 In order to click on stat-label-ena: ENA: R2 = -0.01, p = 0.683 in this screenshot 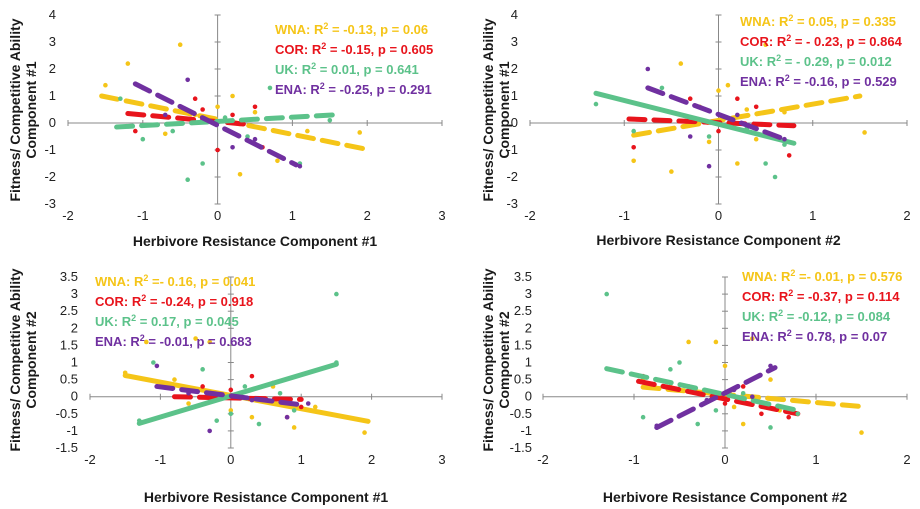, I will do `click(173, 341)`.